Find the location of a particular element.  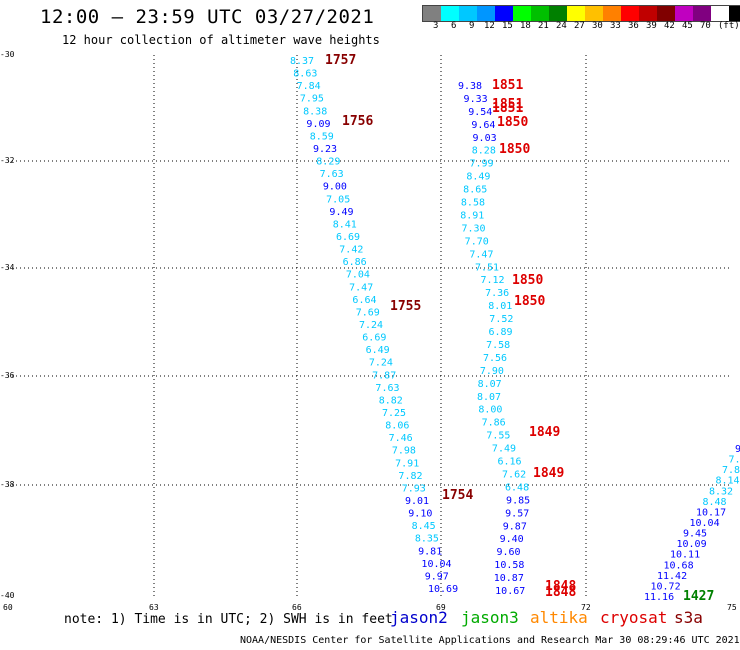

swh-value: 7.90 is located at coordinates (492, 371).